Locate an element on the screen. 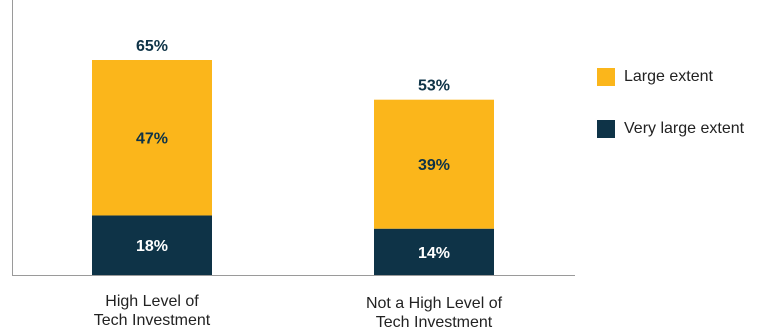 This screenshot has height=335, width=781. legend-swatch-large-extent is located at coordinates (606, 77).